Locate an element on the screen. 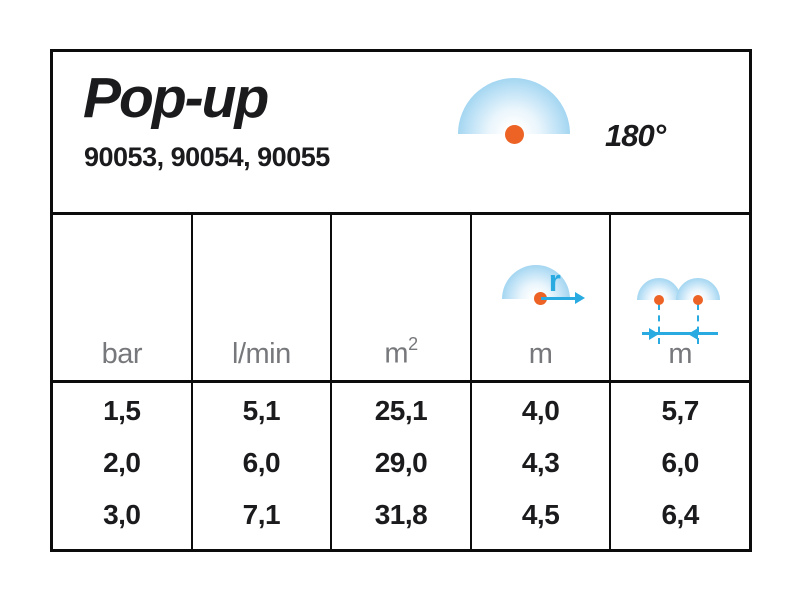  cell-value: 4,0 is located at coordinates (540, 410).